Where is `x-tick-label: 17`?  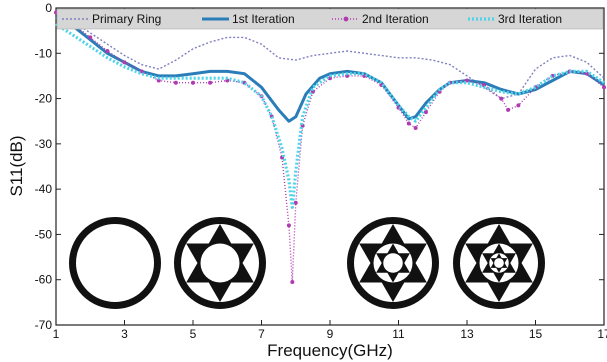 x-tick-label: 17 is located at coordinates (602, 334).